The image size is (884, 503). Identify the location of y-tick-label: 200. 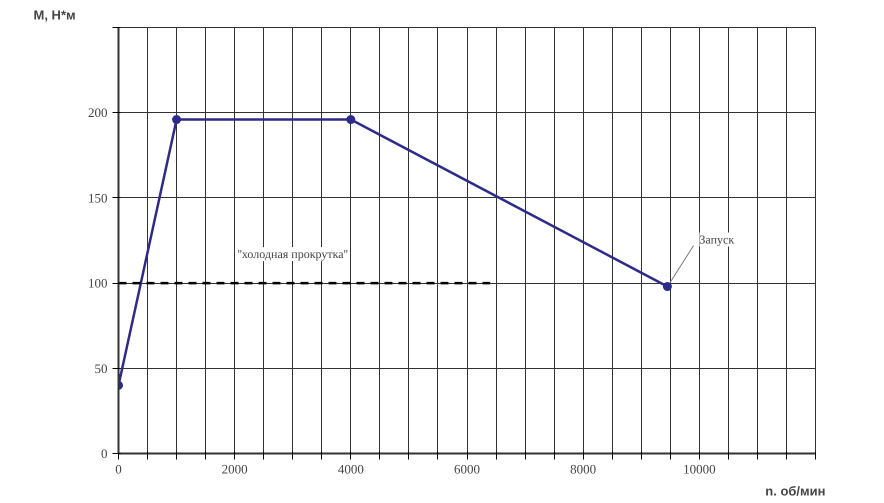
(98, 112).